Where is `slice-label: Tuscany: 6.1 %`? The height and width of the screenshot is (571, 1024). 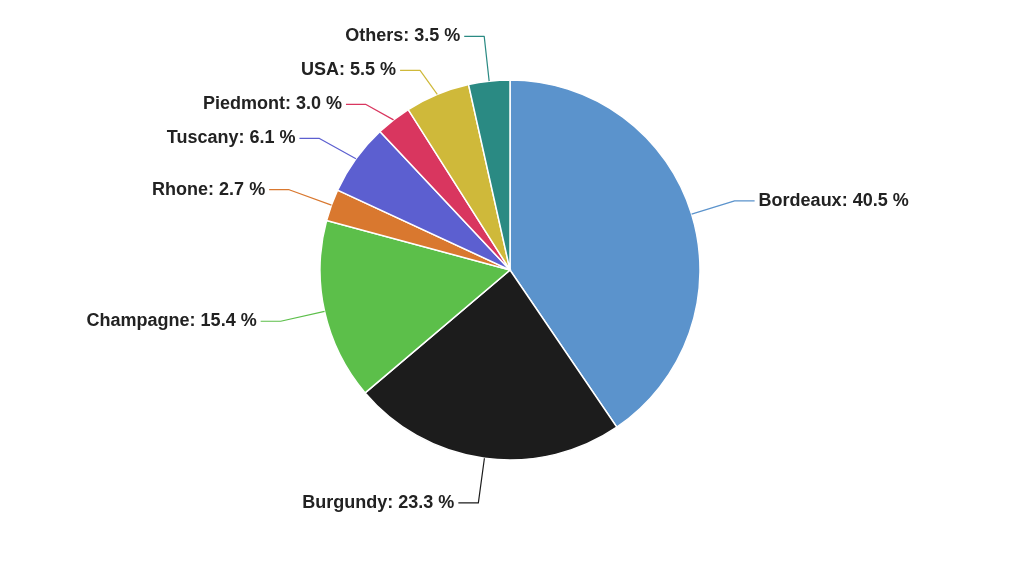
slice-label: Tuscany: 6.1 % is located at coordinates (231, 137).